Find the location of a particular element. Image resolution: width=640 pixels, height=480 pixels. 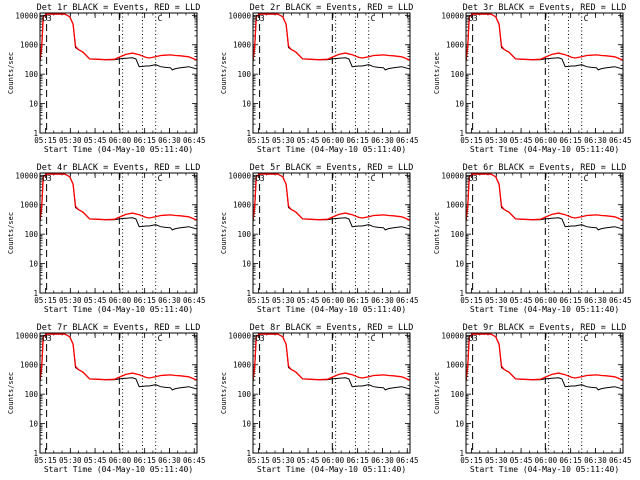

plot-title: Det 4r BLACK = Events, RED = LLD is located at coordinates (119, 168).